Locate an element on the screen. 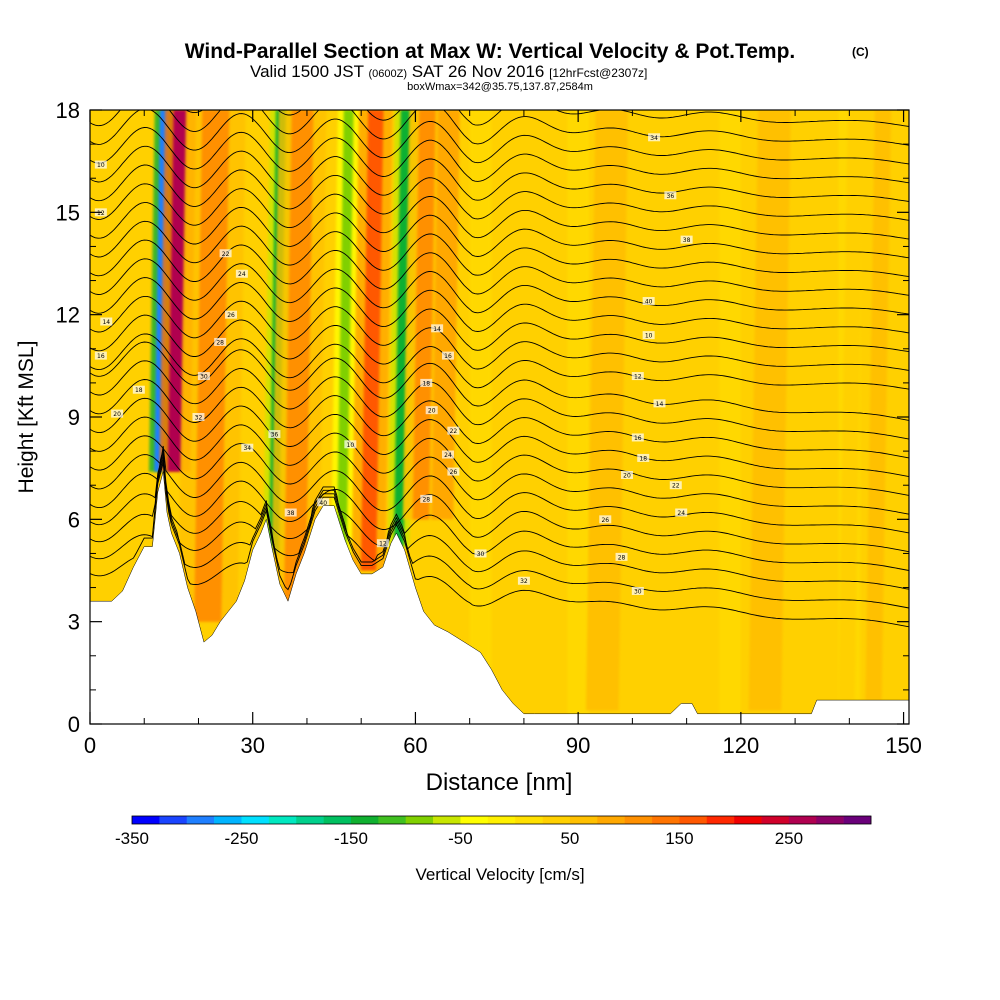  box-wmax-line: boxWmax=342@35.75,137.87,2584m is located at coordinates (500, 87).